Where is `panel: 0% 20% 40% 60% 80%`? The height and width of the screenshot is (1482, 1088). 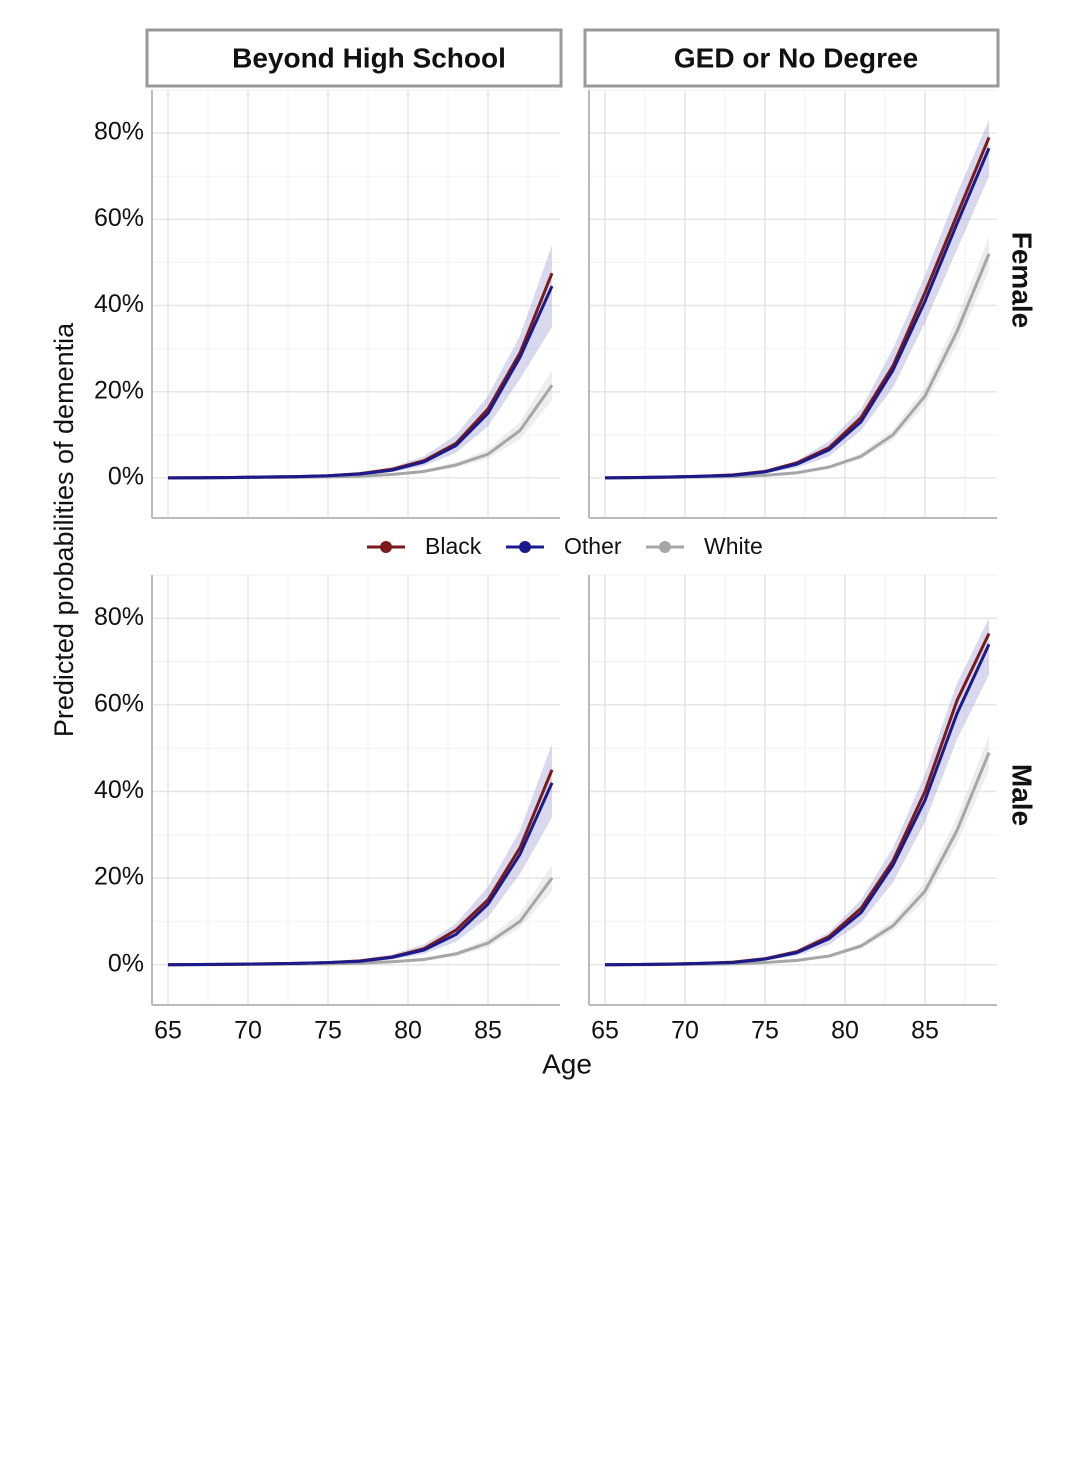 panel: 0% 20% 40% 60% 80% is located at coordinates (327, 304).